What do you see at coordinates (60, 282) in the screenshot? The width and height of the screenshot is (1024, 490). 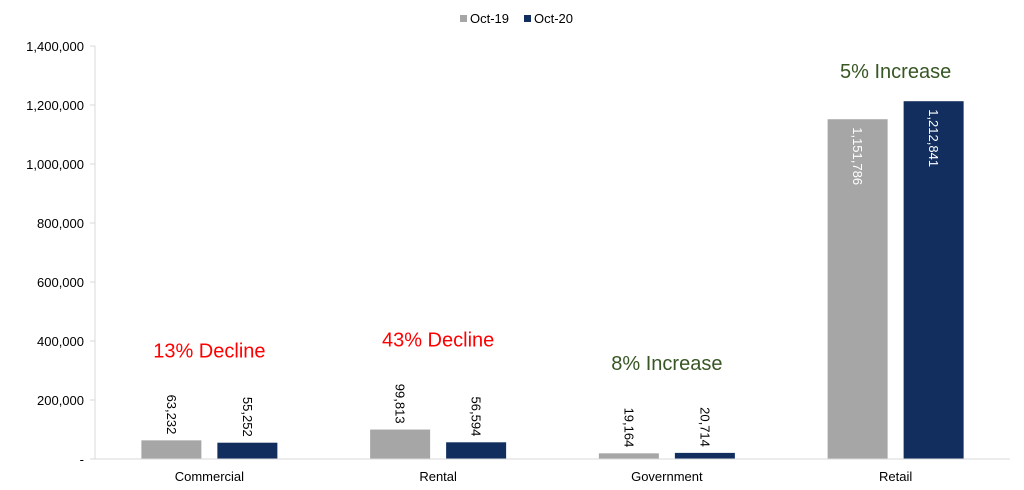 I see `y-tick-label: 600,000` at bounding box center [60, 282].